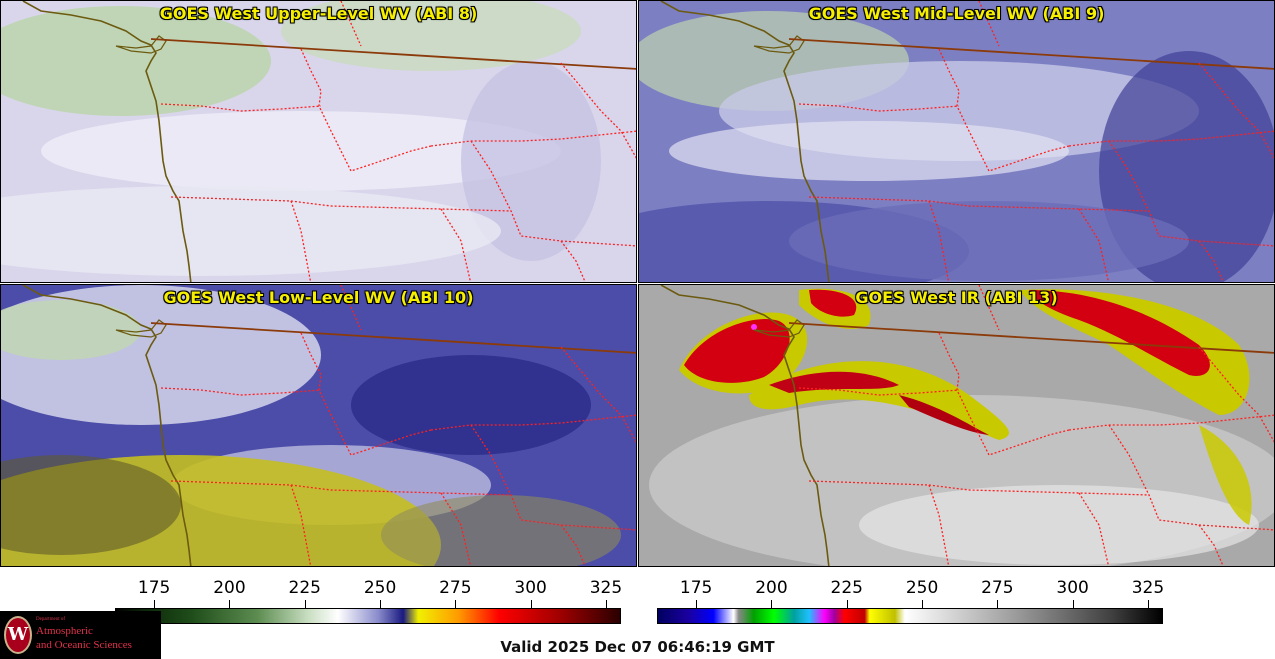  What do you see at coordinates (368, 616) in the screenshot?
I see `colorbar-wv-gradient` at bounding box center [368, 616].